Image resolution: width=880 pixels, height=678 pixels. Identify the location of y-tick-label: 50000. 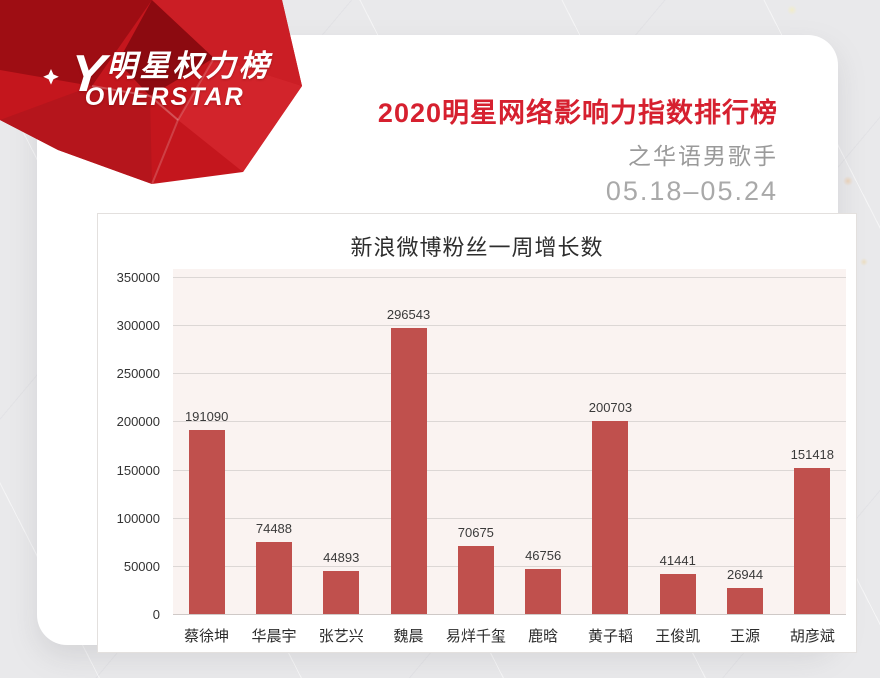
(141, 566).